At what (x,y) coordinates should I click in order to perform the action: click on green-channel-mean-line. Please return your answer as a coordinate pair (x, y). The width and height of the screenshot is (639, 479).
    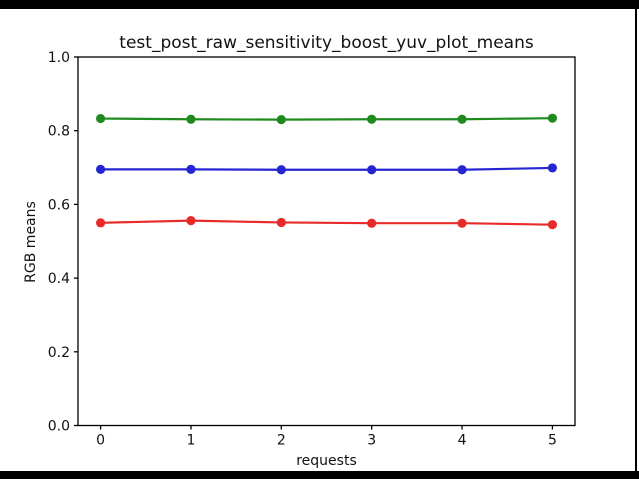
    Looking at the image, I should click on (326, 119).